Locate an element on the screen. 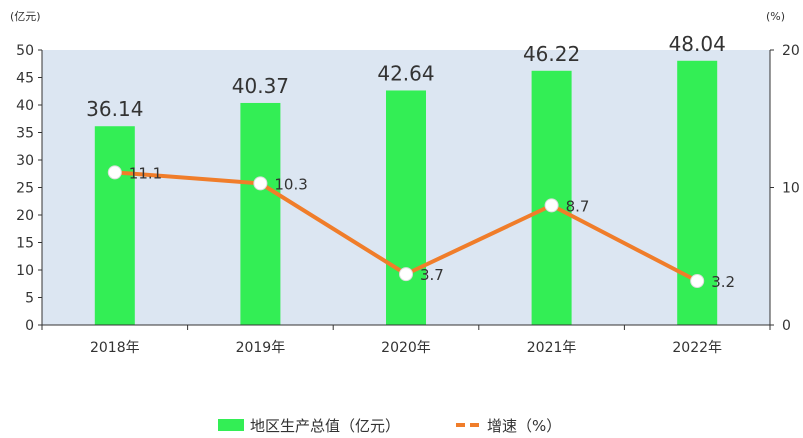 The height and width of the screenshot is (438, 803). growth-value-label: 3.2 is located at coordinates (723, 282).